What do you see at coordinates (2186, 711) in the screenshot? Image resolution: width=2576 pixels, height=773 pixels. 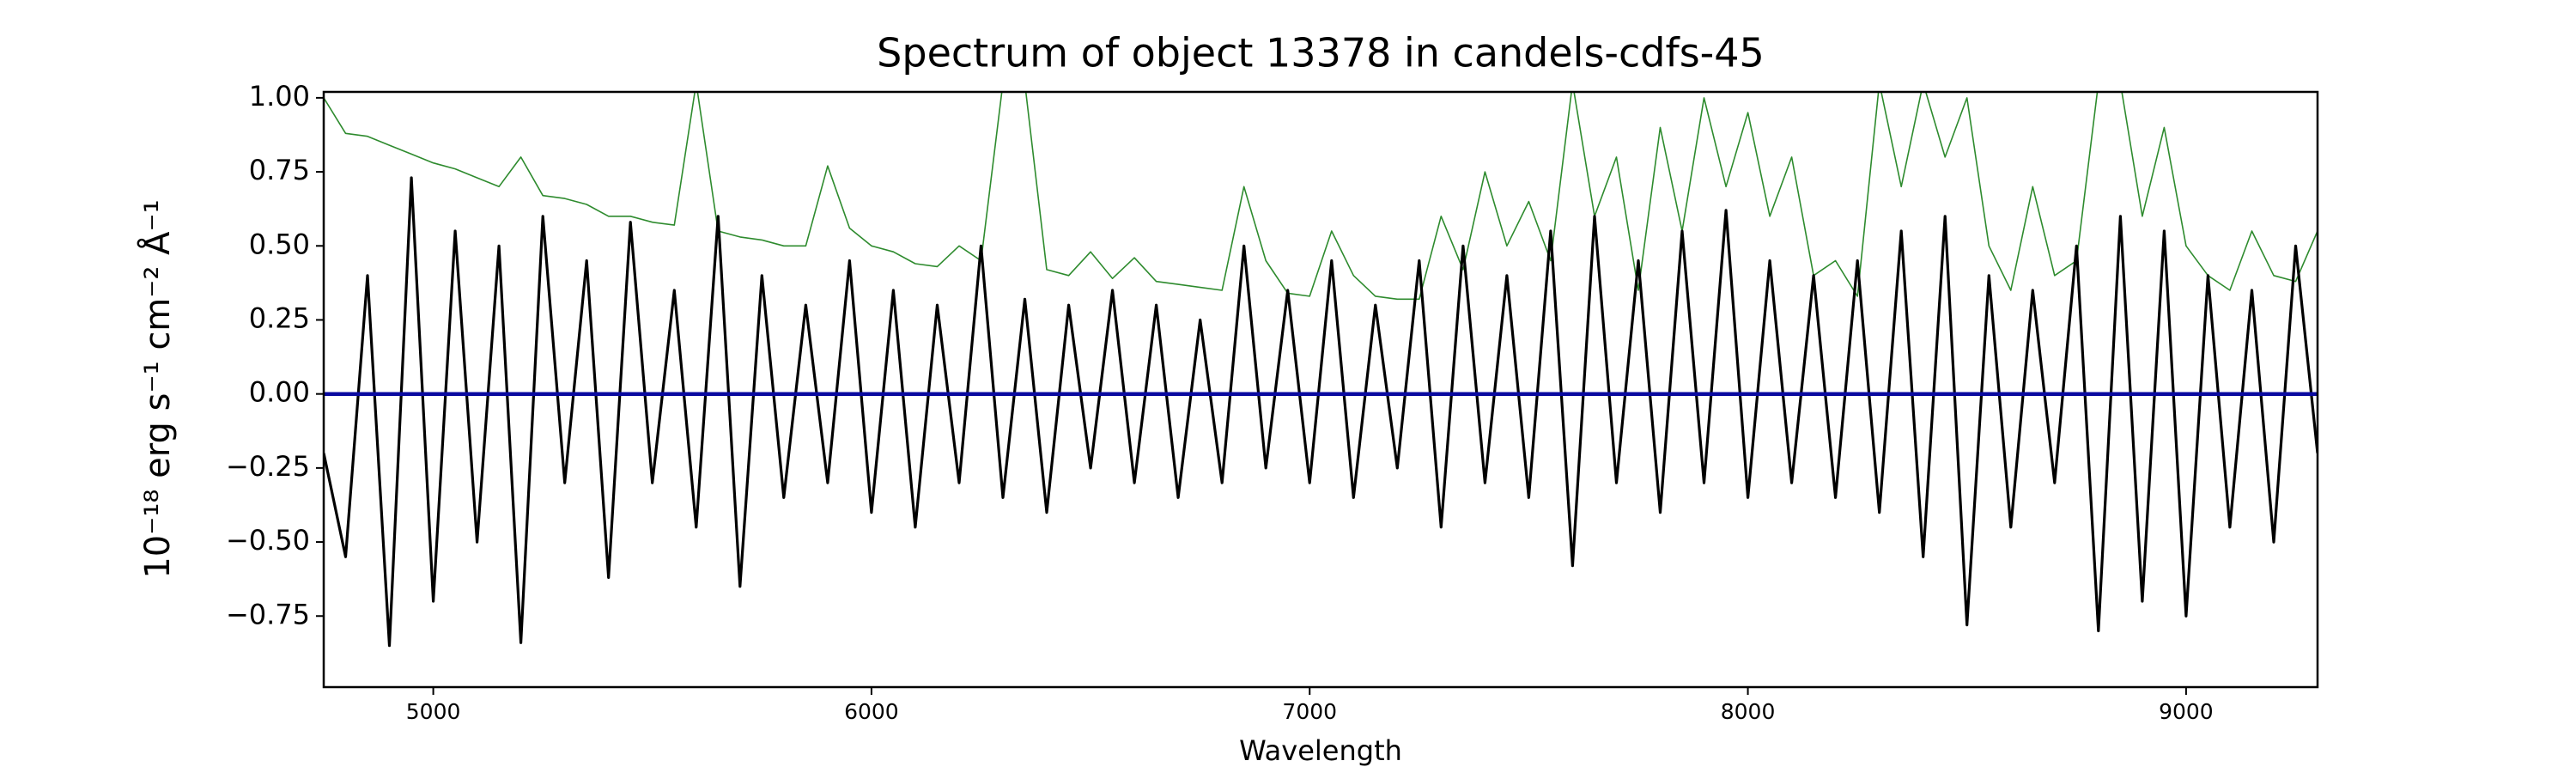 I see `x-tick-label: 9000` at bounding box center [2186, 711].